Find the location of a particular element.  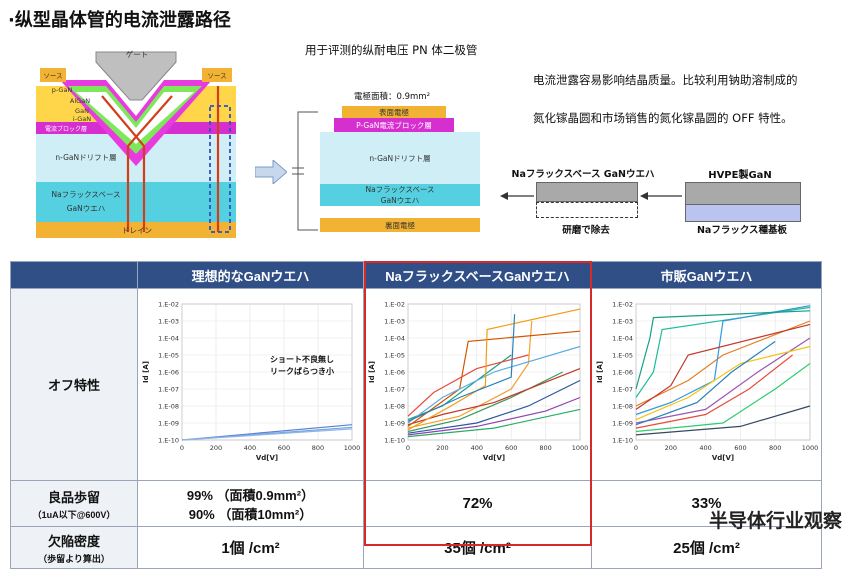

header-commercial: 市販GaNウエハ is located at coordinates (706, 275).